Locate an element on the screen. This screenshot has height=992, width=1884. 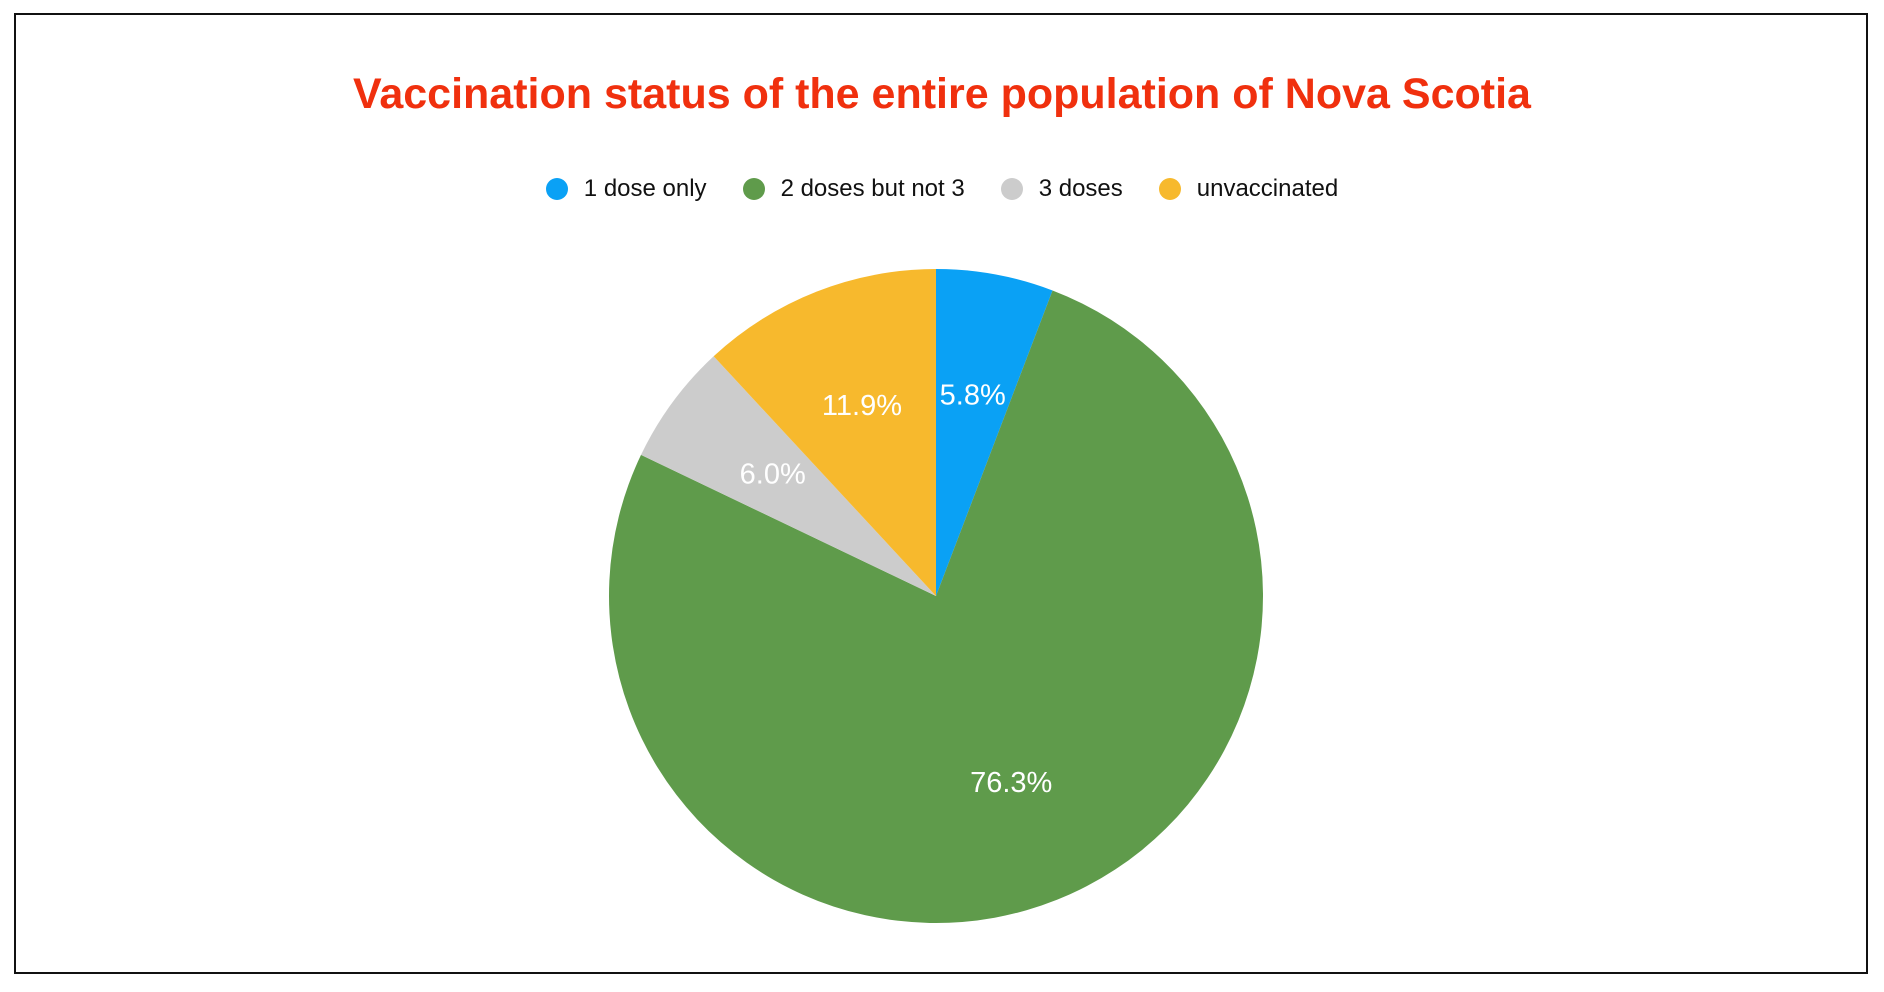
legend-label-1-dose-only: 1 dose only is located at coordinates (645, 188).